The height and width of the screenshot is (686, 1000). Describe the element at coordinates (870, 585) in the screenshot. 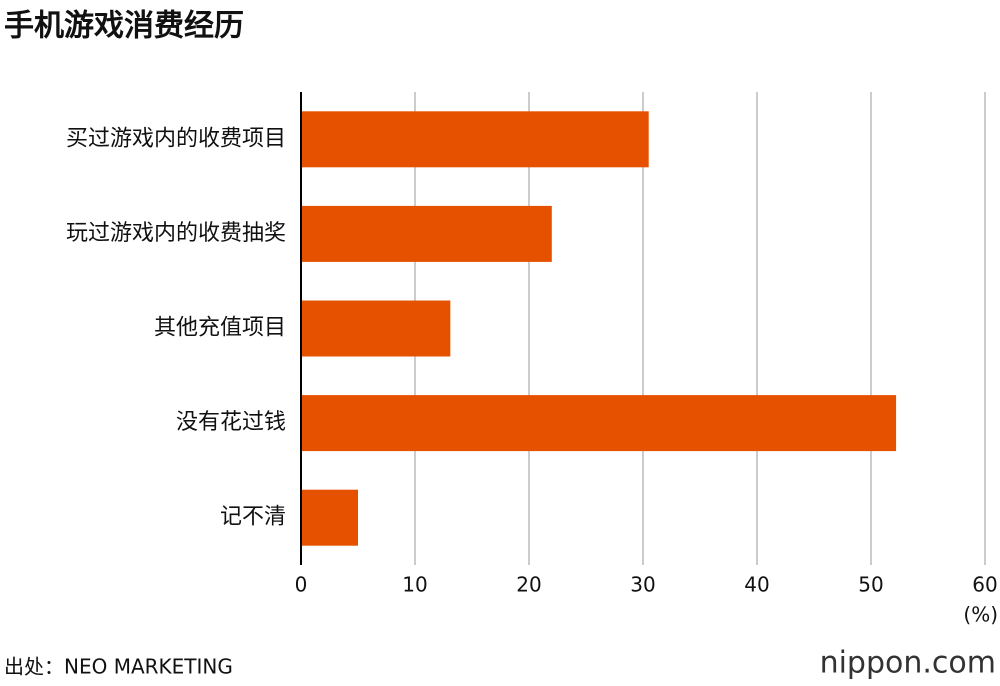

I see `x-tick-label: 50` at that location.